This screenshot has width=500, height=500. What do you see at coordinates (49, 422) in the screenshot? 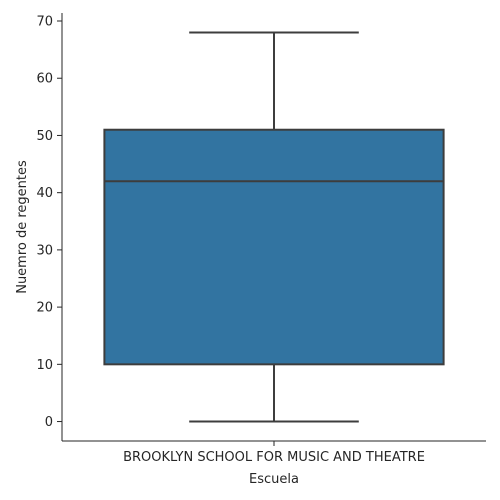
I see `y-tick-label: 0` at bounding box center [49, 422].